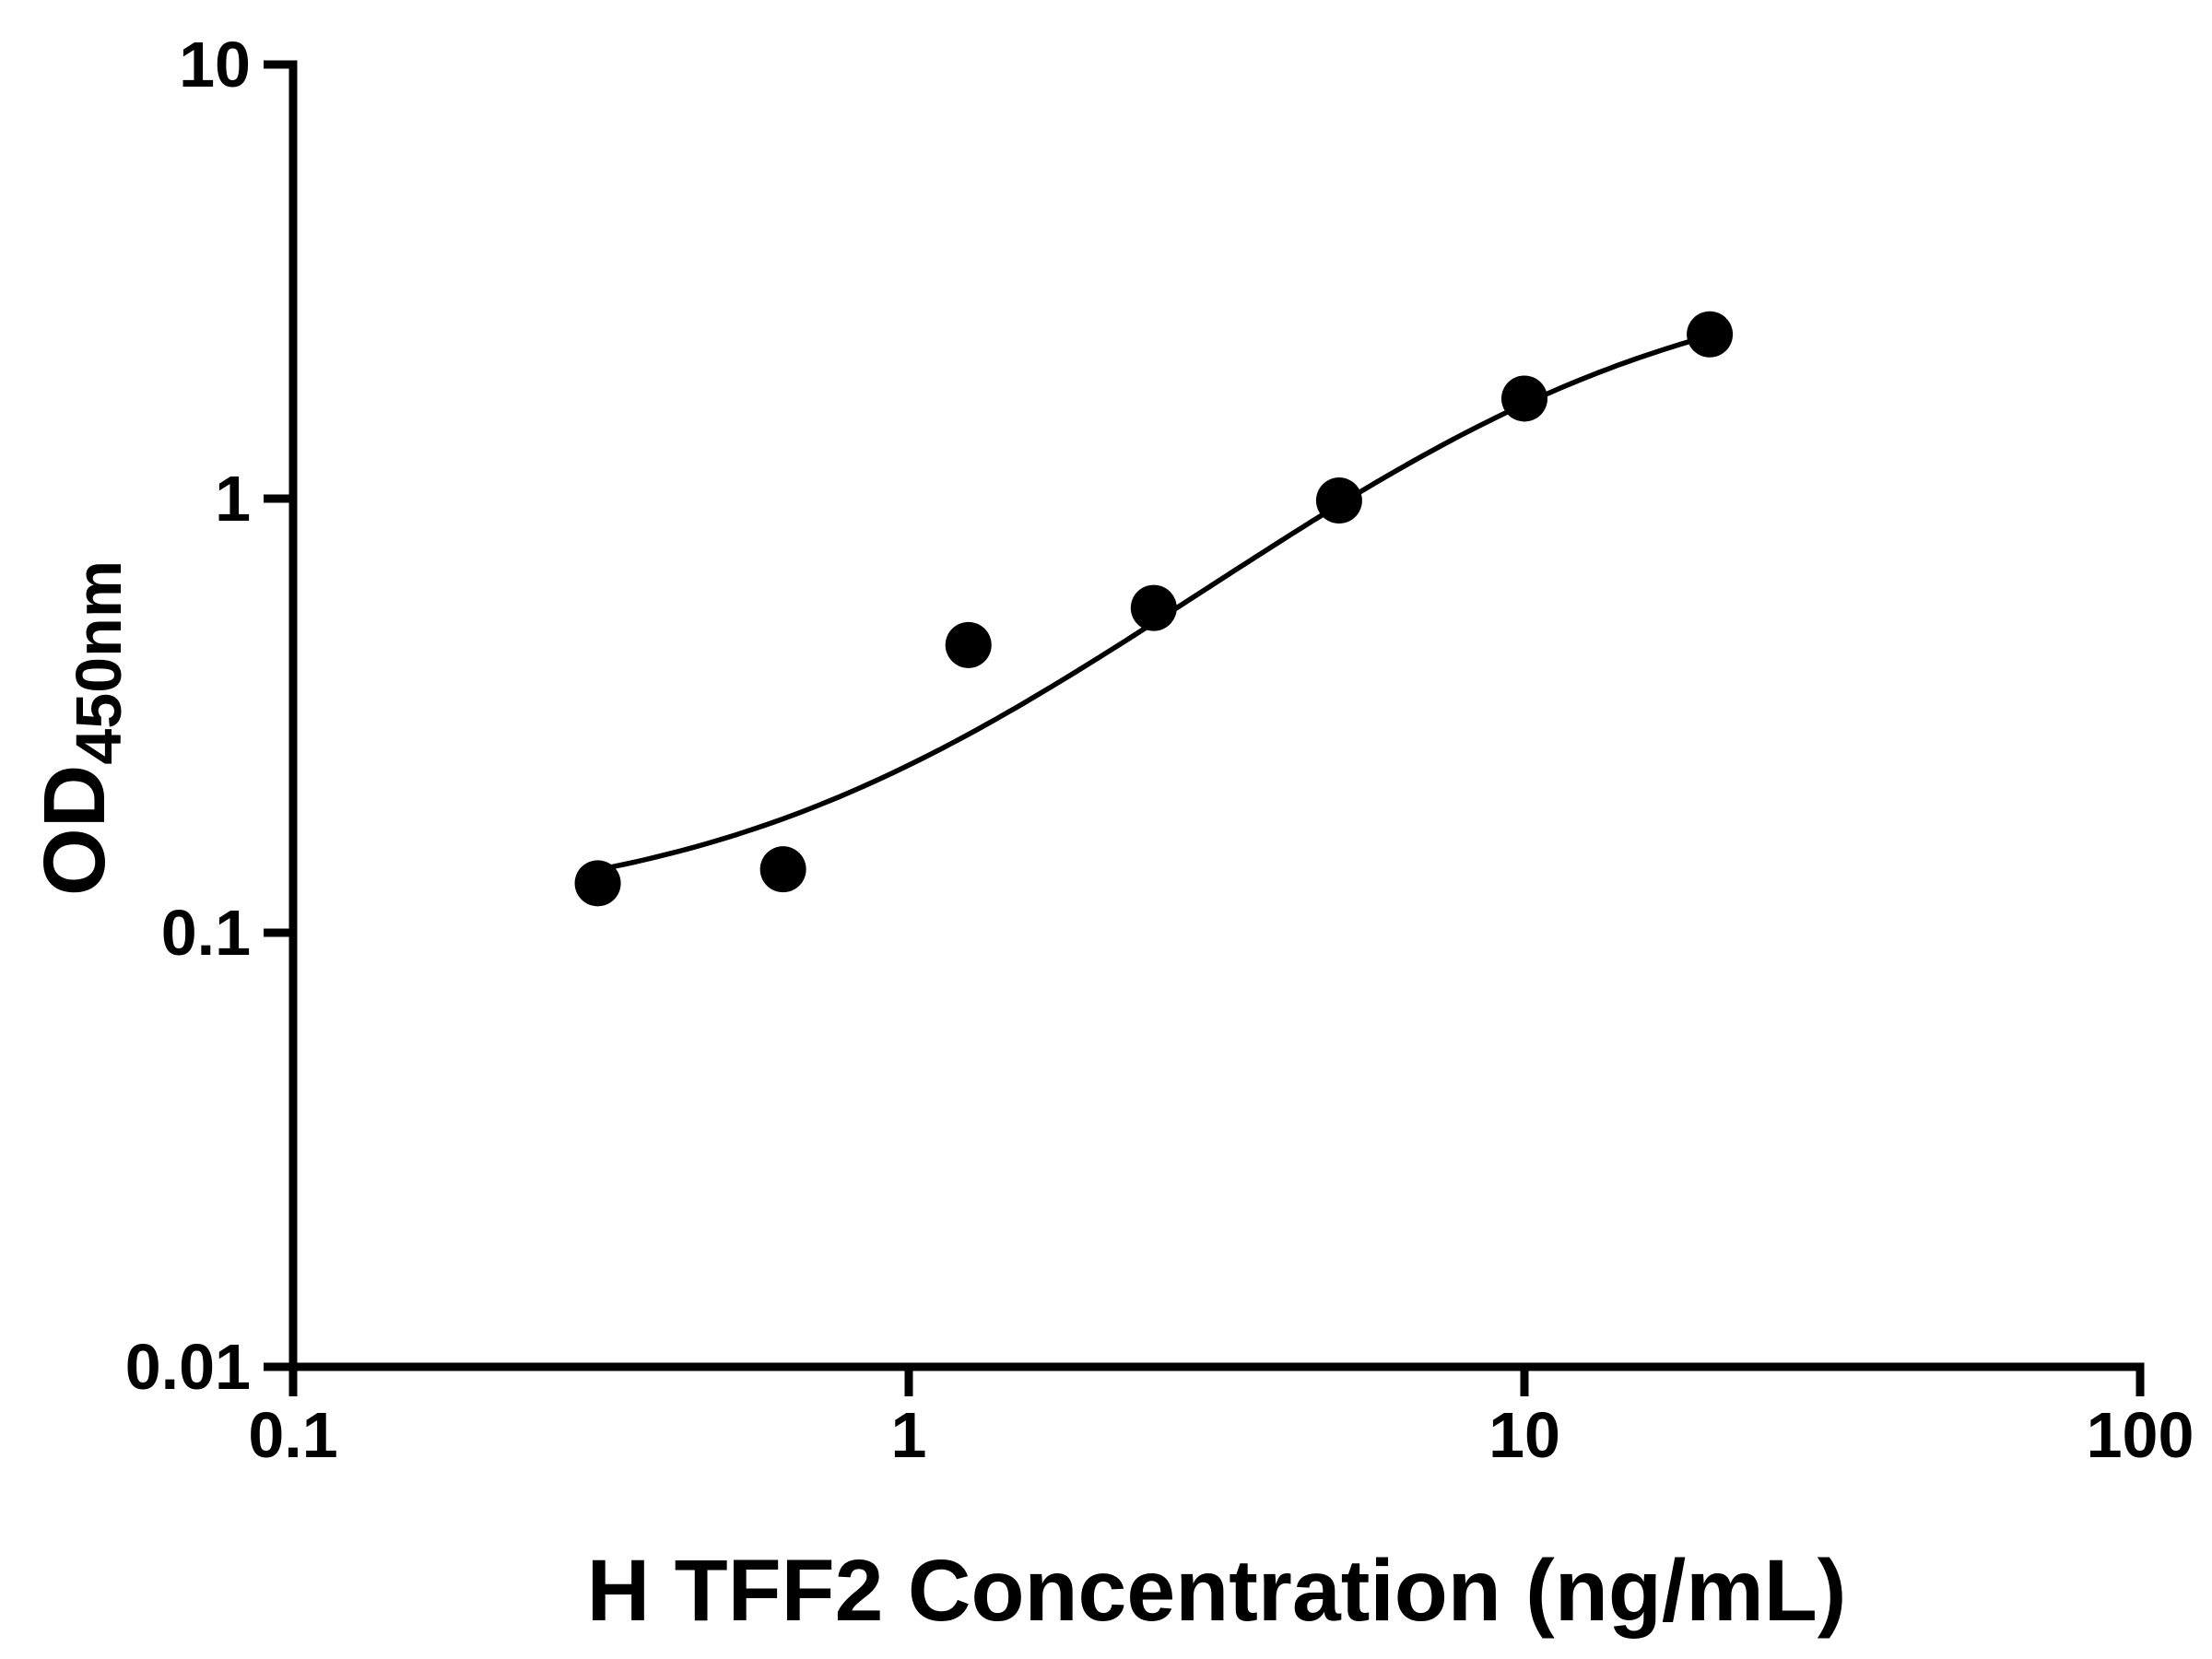 The image size is (2212, 1659). Describe the element at coordinates (2140, 1435) in the screenshot. I see `x-tick-label-100: 100` at that location.